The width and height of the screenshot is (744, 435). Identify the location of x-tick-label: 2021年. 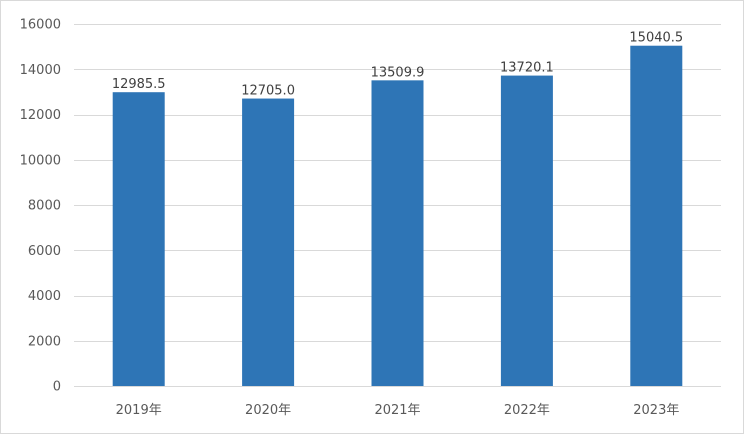
(397, 410).